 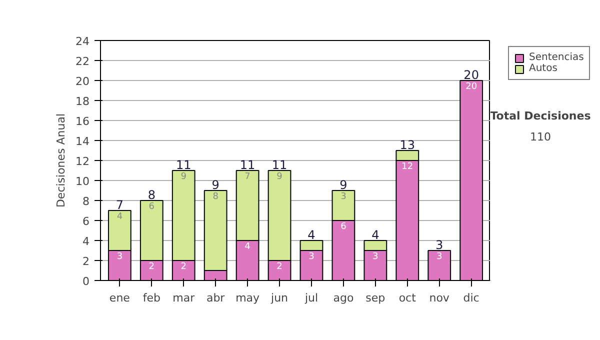 What do you see at coordinates (215, 197) in the screenshot?
I see `data-label: 8` at bounding box center [215, 197].